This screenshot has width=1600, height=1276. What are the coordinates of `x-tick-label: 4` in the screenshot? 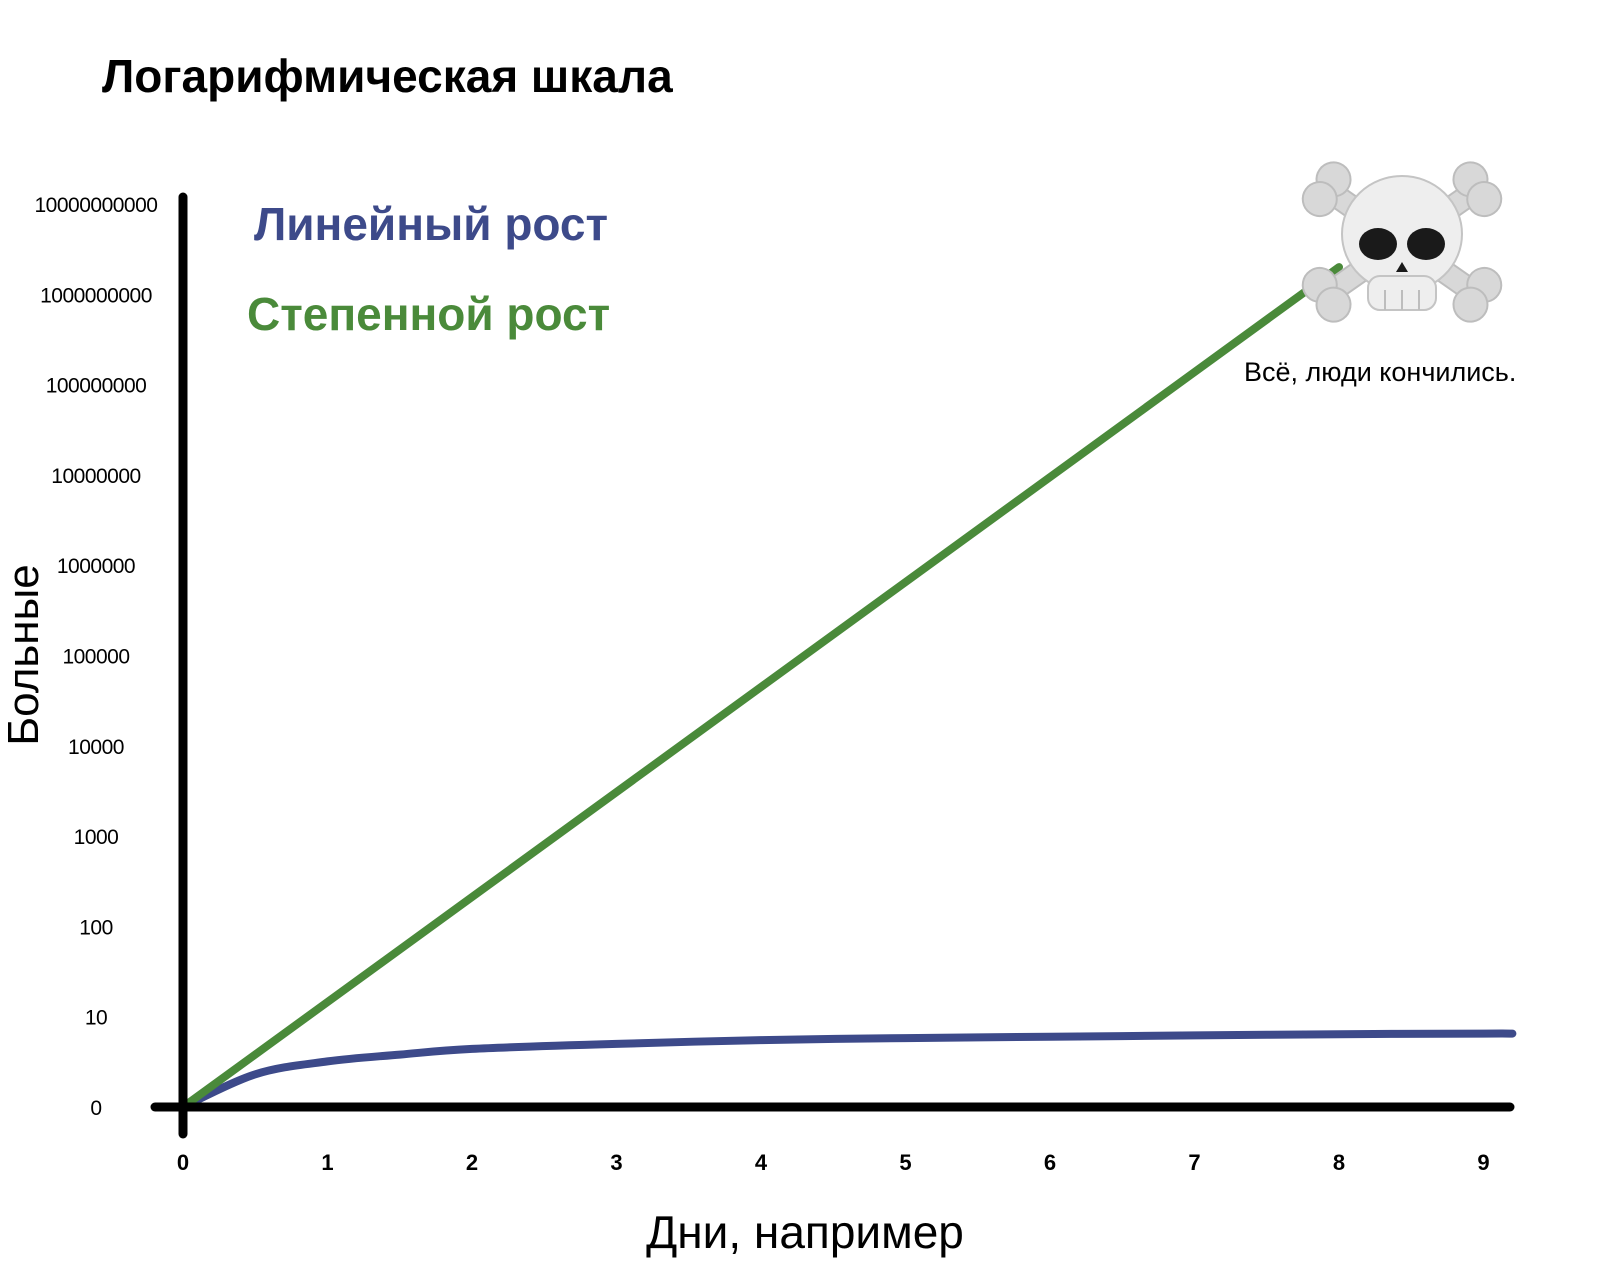 It's located at (761, 1162).